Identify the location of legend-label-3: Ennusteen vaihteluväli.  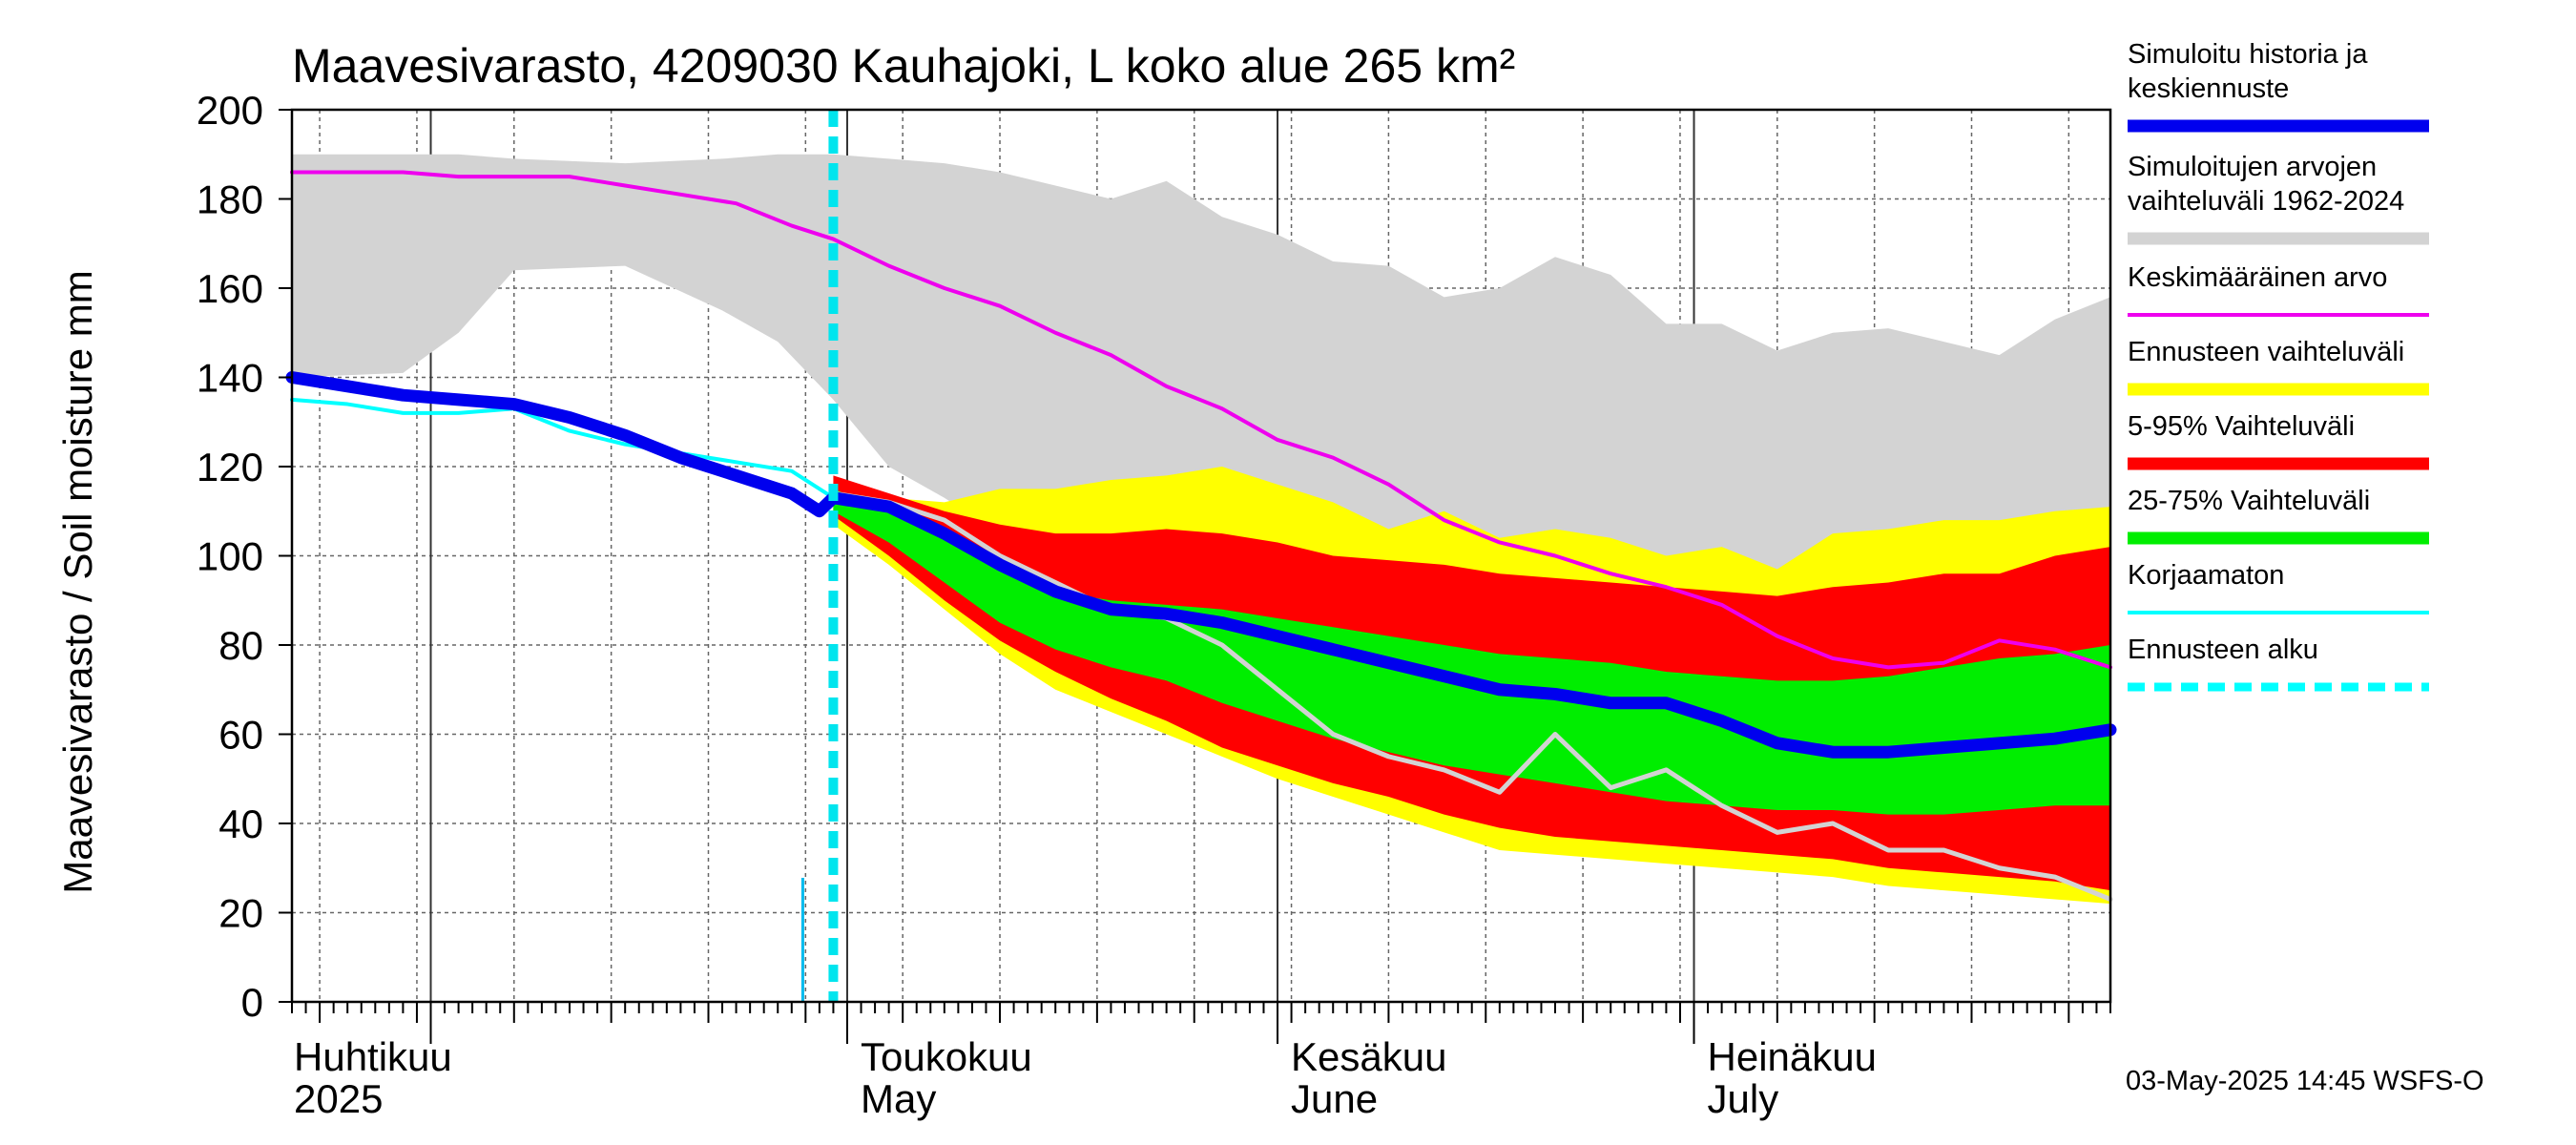
(2266, 352).